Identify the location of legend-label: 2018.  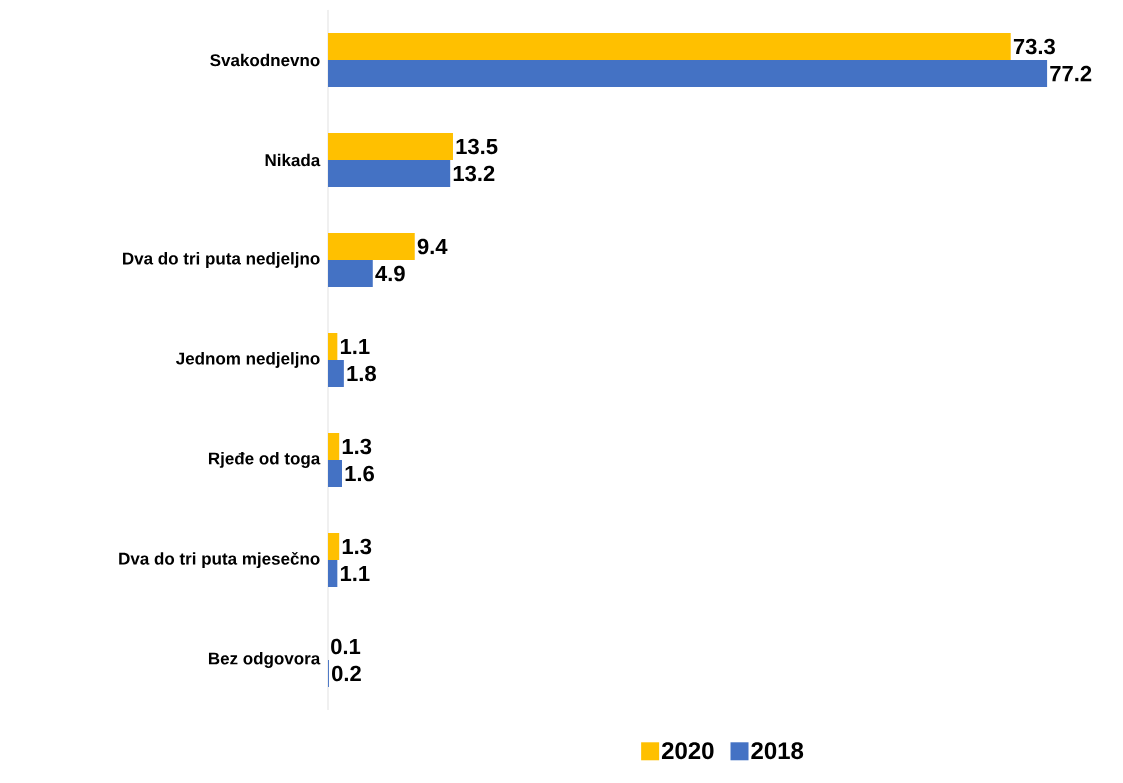
(777, 751).